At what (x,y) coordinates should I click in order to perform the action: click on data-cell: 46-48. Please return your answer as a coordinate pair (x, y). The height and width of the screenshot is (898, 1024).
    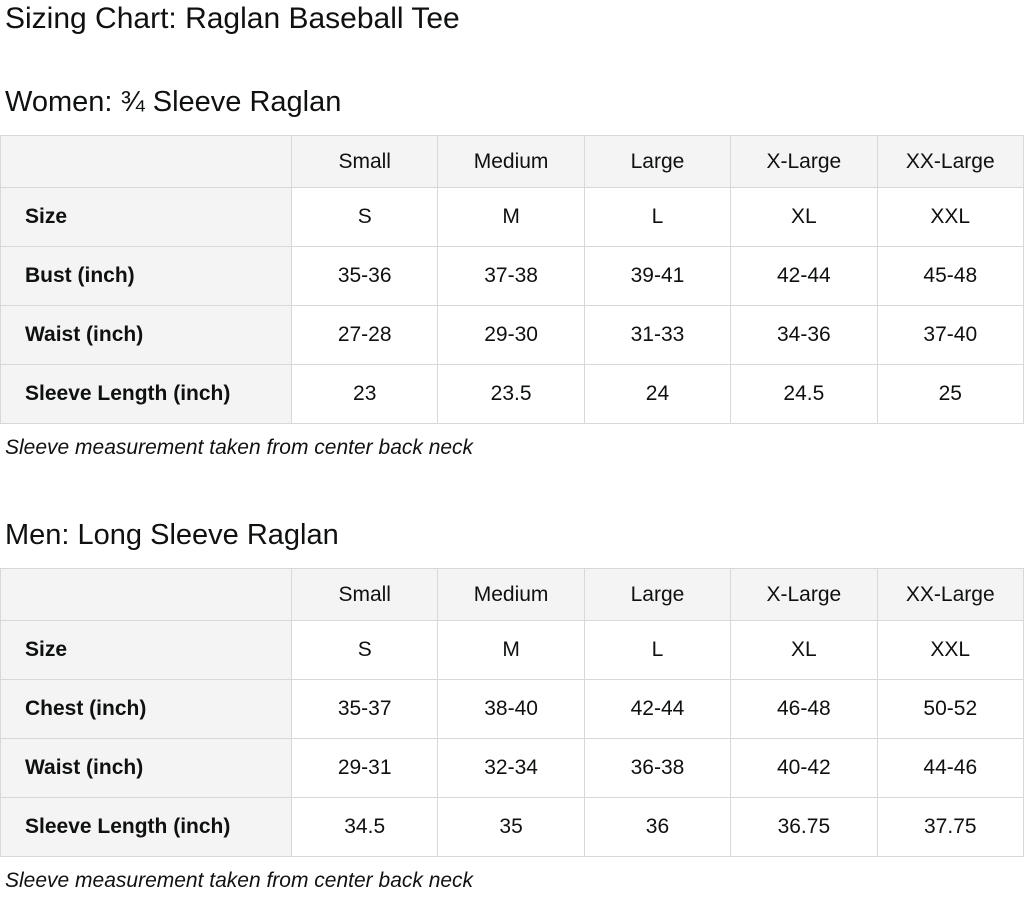
    Looking at the image, I should click on (804, 709).